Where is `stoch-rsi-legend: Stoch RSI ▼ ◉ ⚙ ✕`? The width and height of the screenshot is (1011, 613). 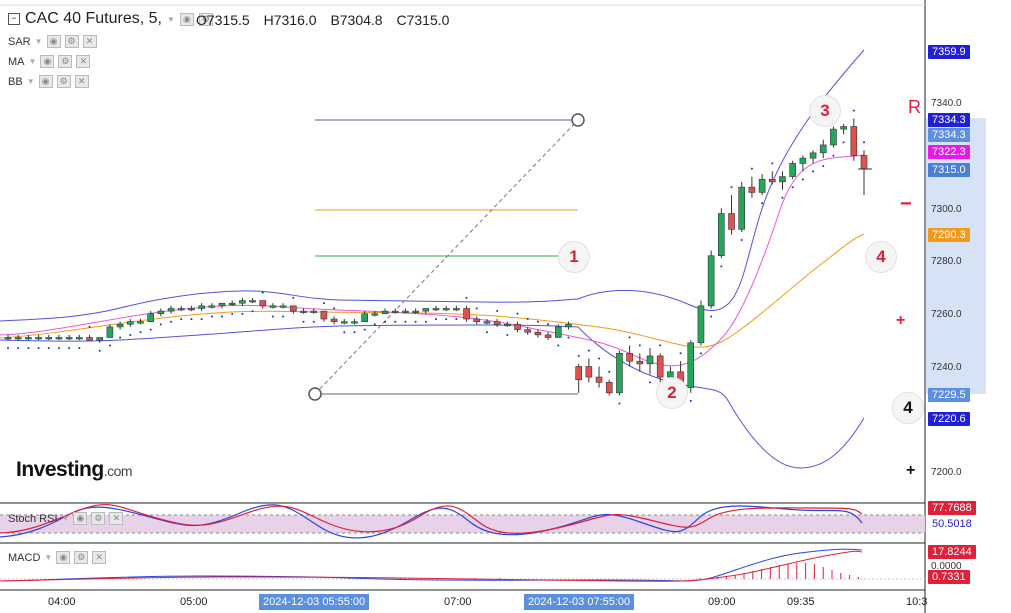
stoch-rsi-legend: Stoch RSI ▼ ◉ ⚙ ✕ is located at coordinates (66, 518).